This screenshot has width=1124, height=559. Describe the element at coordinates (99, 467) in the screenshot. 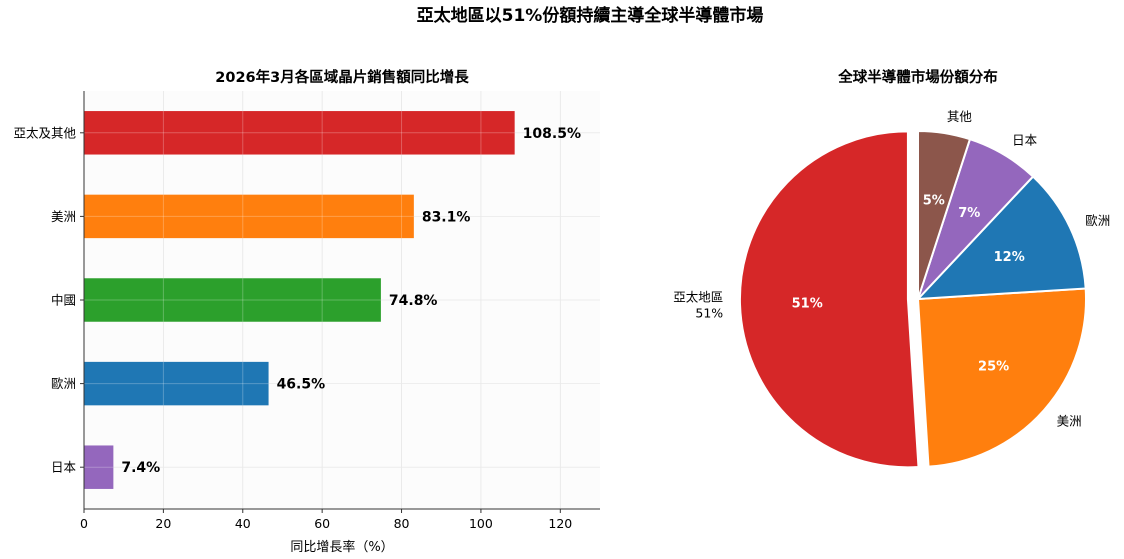

I see `bar-日本` at that location.